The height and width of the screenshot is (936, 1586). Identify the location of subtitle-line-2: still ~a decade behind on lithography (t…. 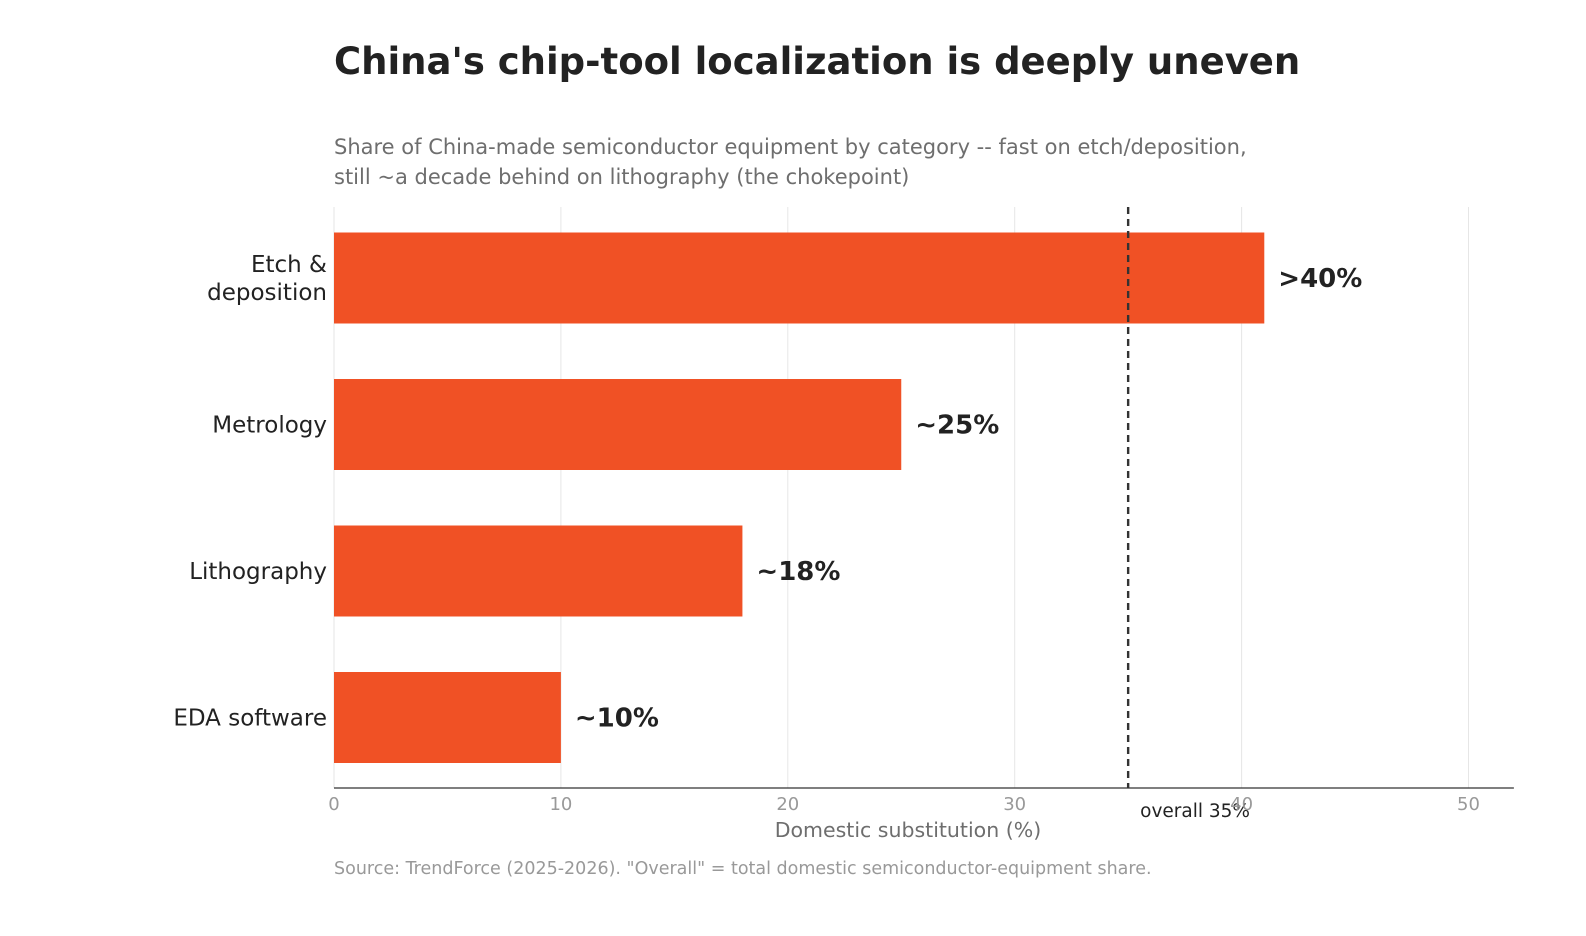
(622, 177).